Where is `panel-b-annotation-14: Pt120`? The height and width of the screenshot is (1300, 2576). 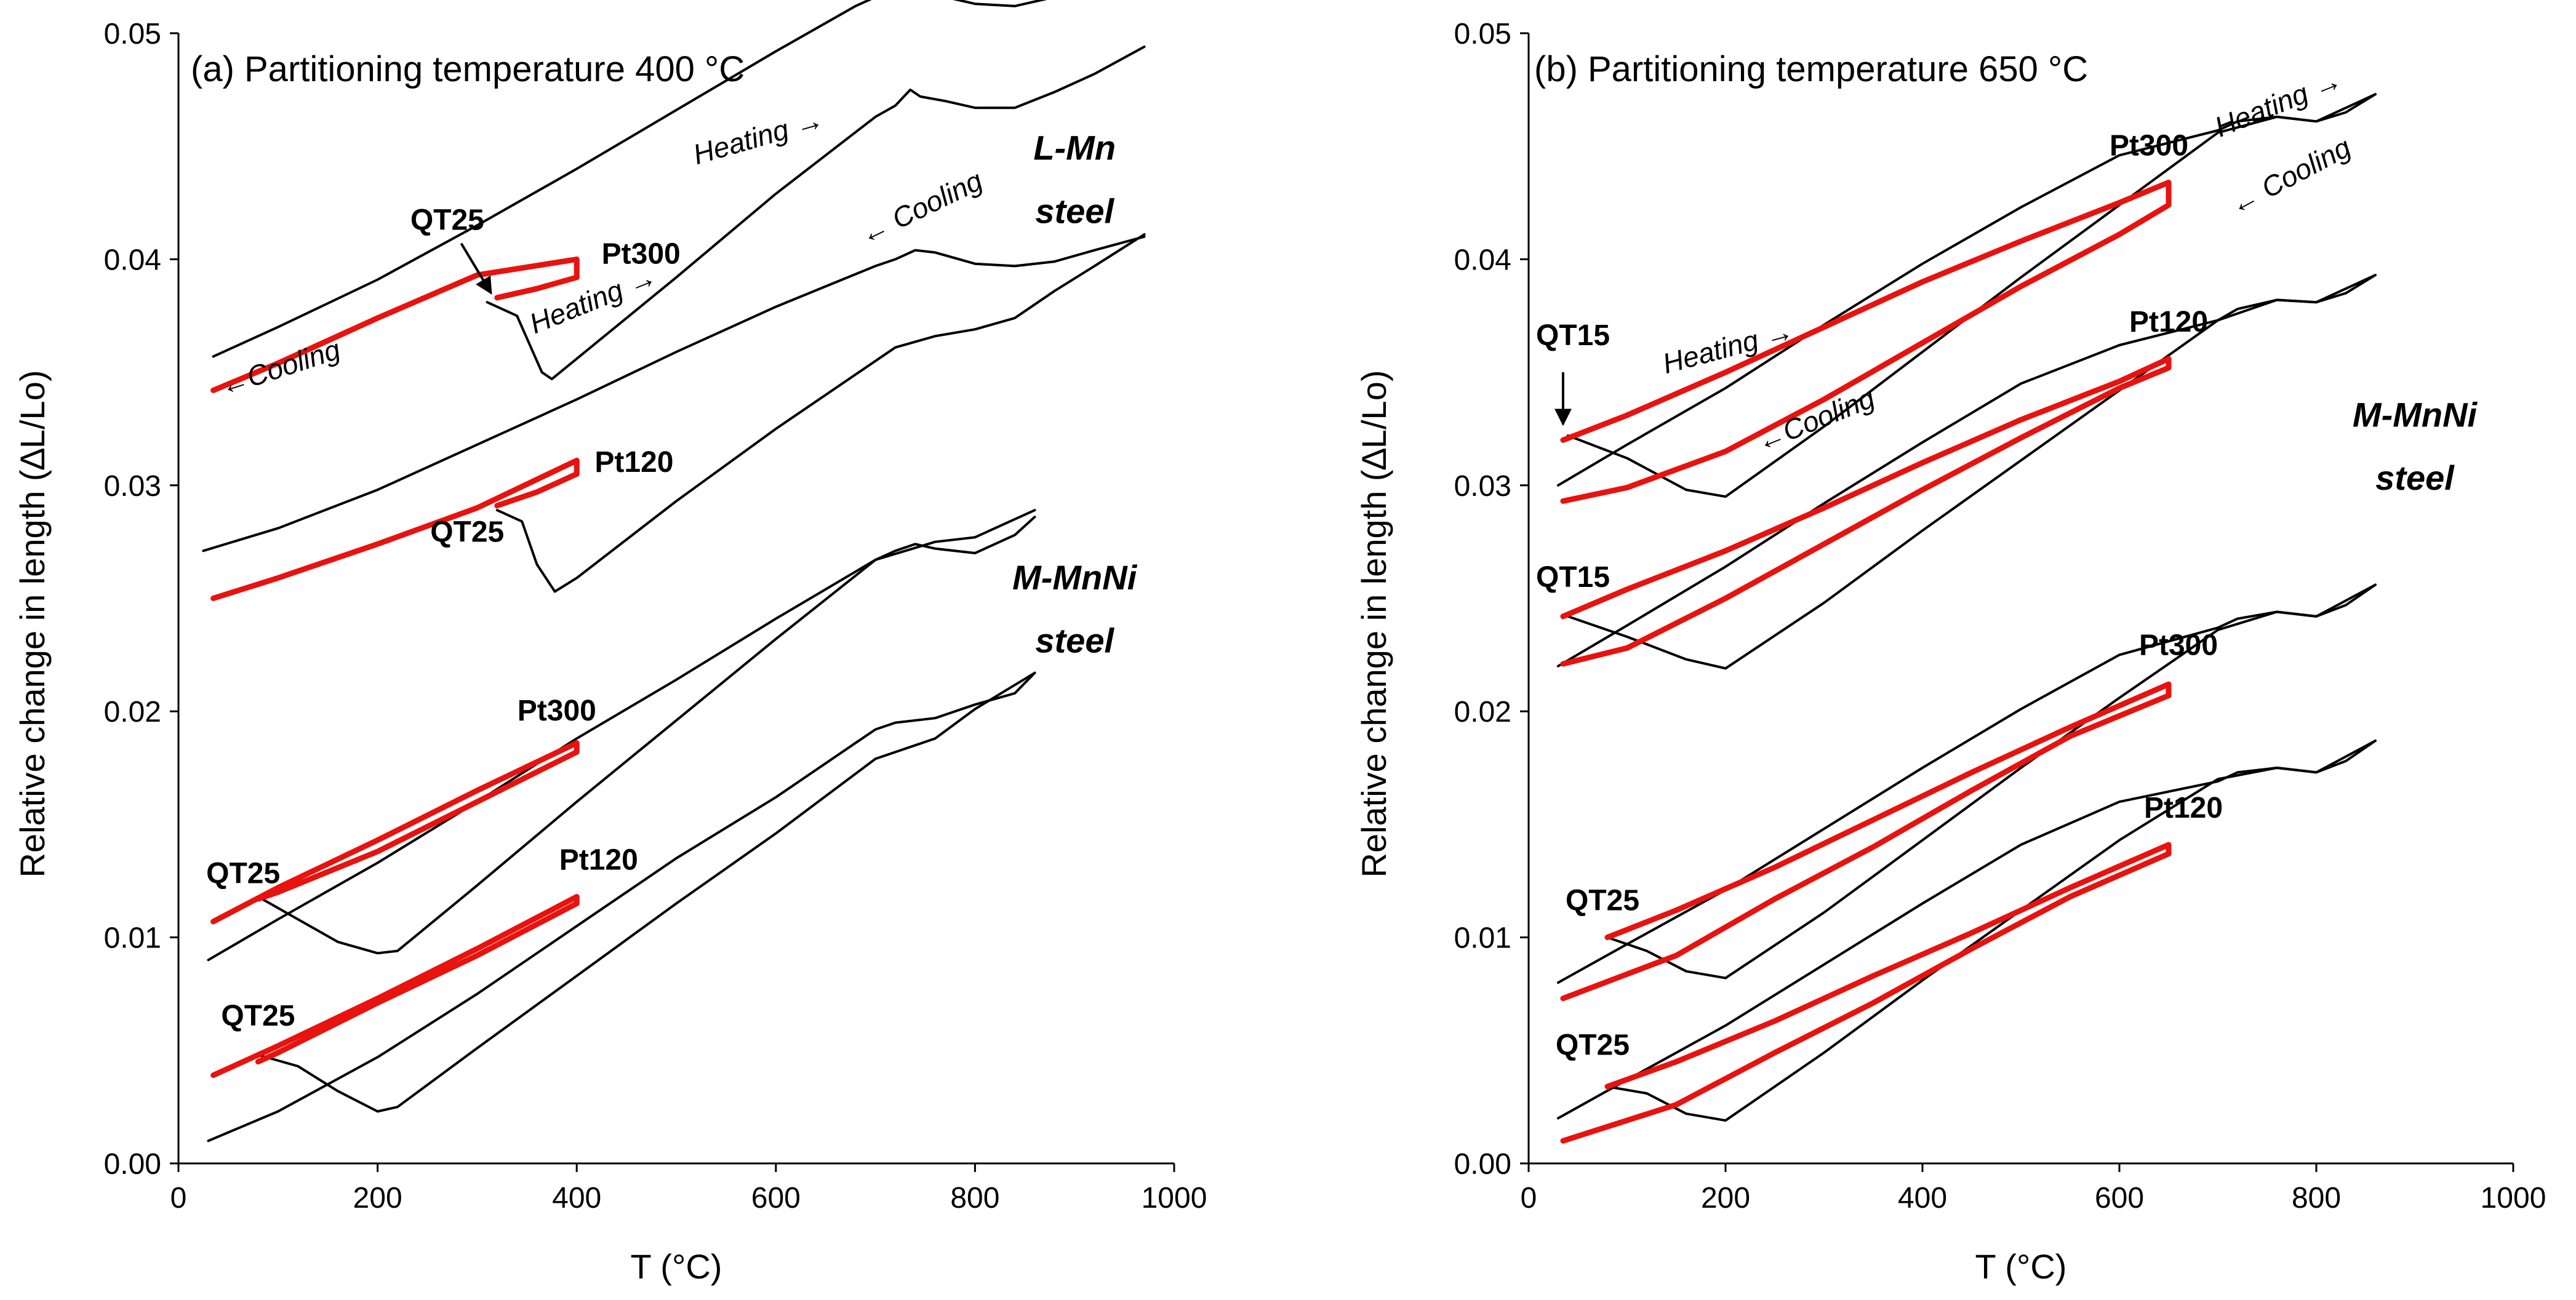 panel-b-annotation-14: Pt120 is located at coordinates (2183, 808).